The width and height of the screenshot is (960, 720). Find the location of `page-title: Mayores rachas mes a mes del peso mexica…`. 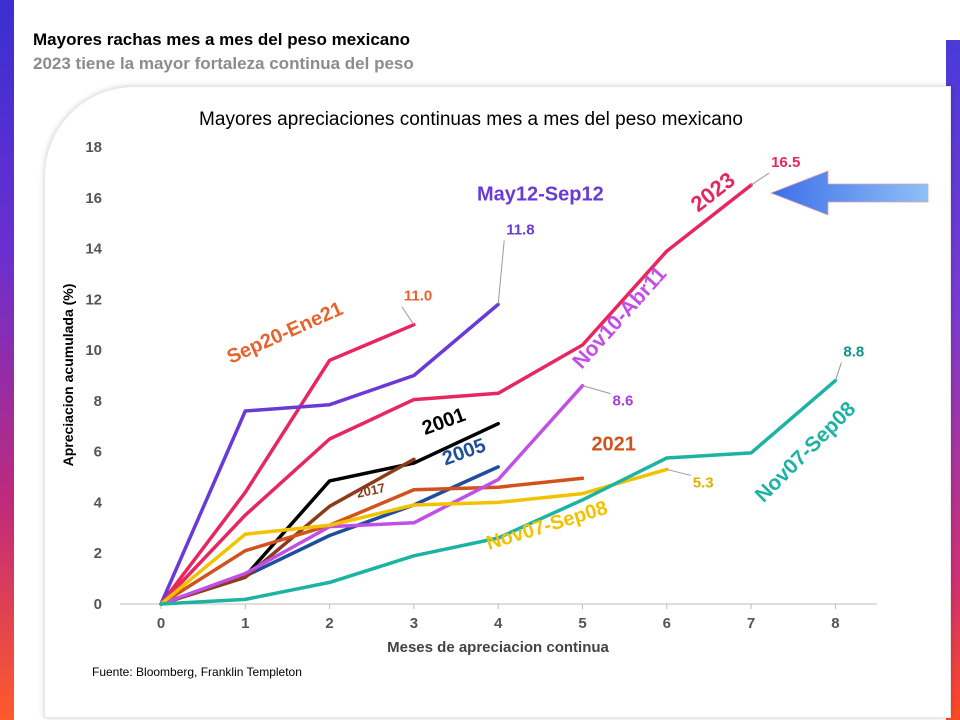

page-title: Mayores rachas mes a mes del peso mexica… is located at coordinates (222, 39).